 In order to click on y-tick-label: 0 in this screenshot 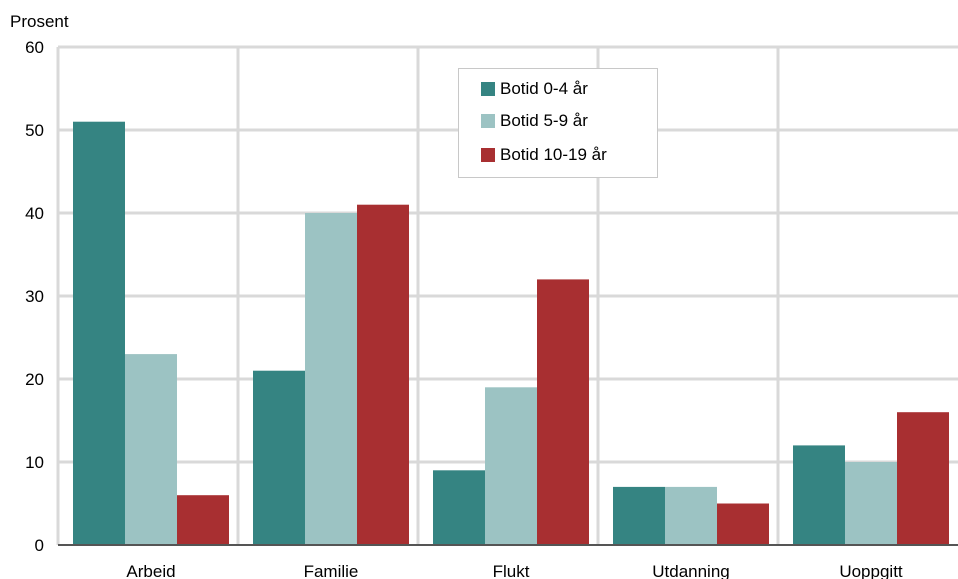, I will do `click(39, 545)`.